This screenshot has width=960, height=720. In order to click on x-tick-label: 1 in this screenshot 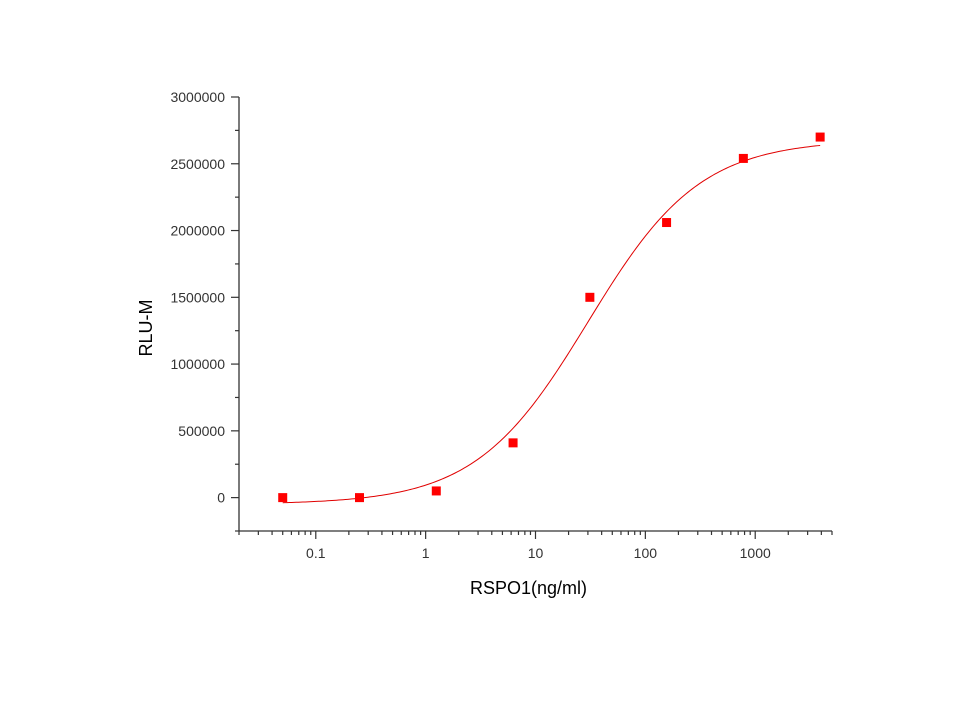, I will do `click(426, 553)`.